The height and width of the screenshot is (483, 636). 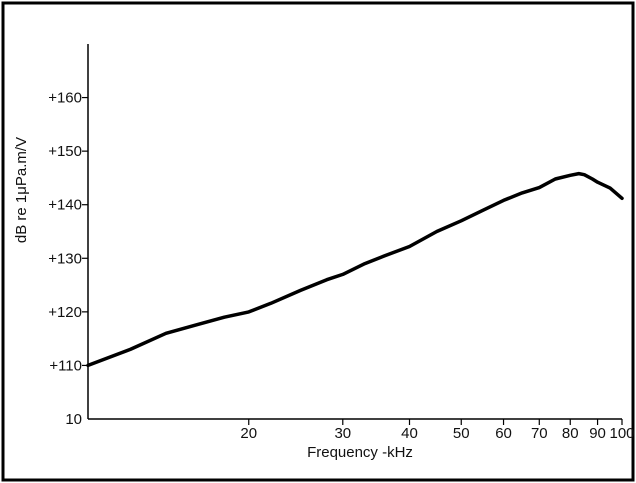 I want to click on y-axis-title: dB re 1μPa.m/V, so click(x=21, y=190).